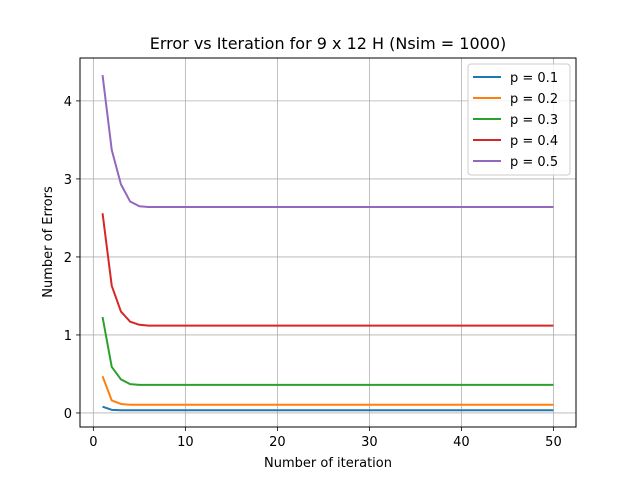 The height and width of the screenshot is (480, 640). I want to click on legend: p = 0.1 p = 0.2 p = 0.3 p = 0.4 p = 0.5, so click(519, 119).